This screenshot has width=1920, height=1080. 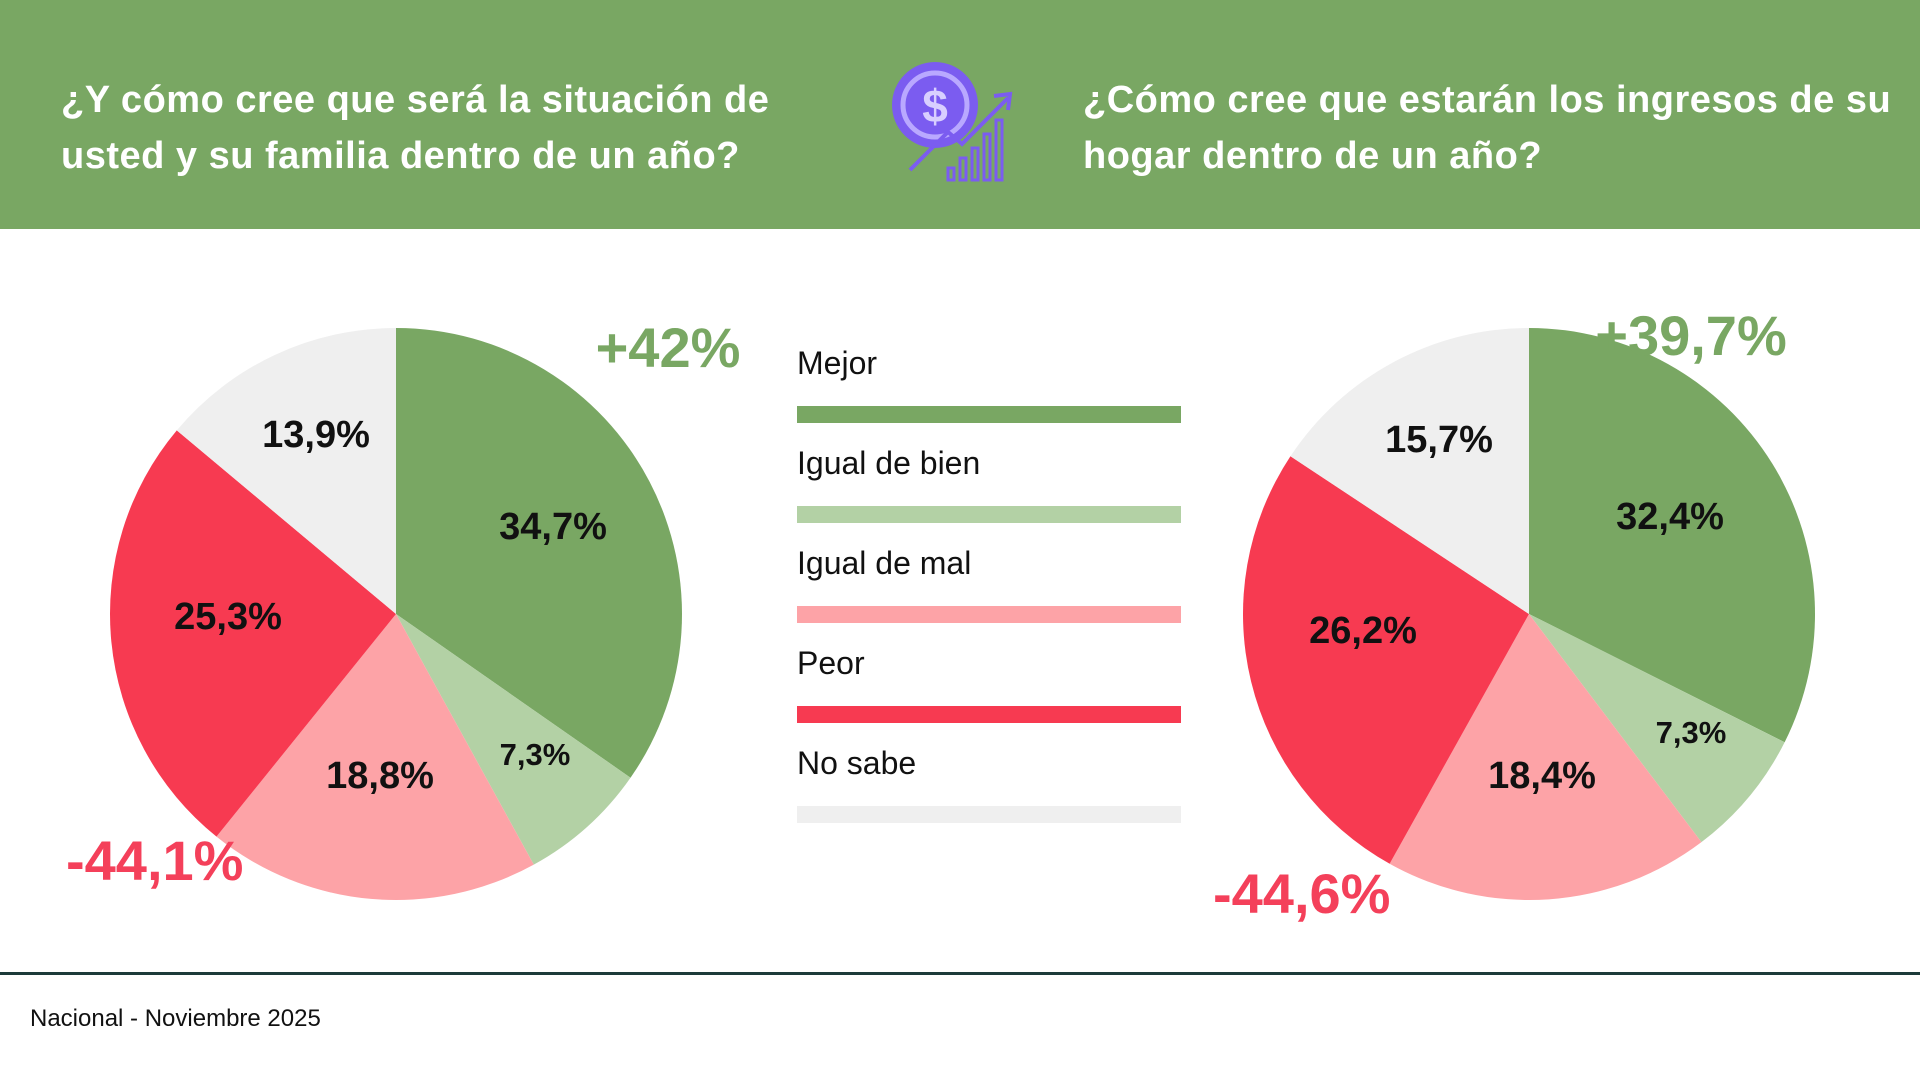 What do you see at coordinates (990, 395) in the screenshot?
I see `legend-item-mejor: Mejor` at bounding box center [990, 395].